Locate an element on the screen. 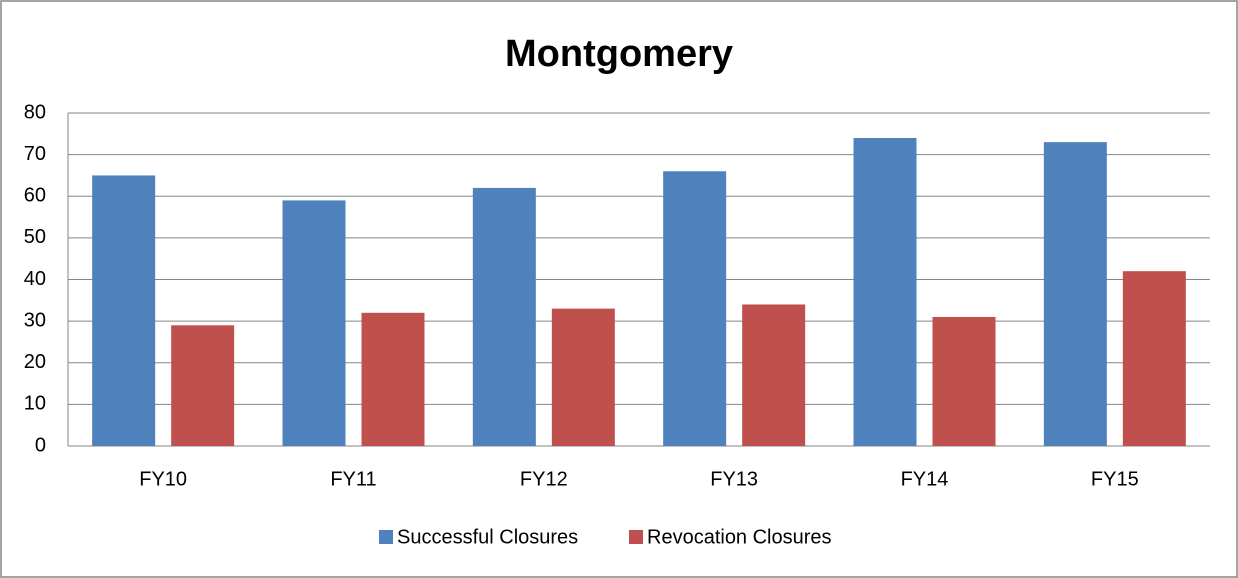  y-tick-label: 50 is located at coordinates (35, 237).